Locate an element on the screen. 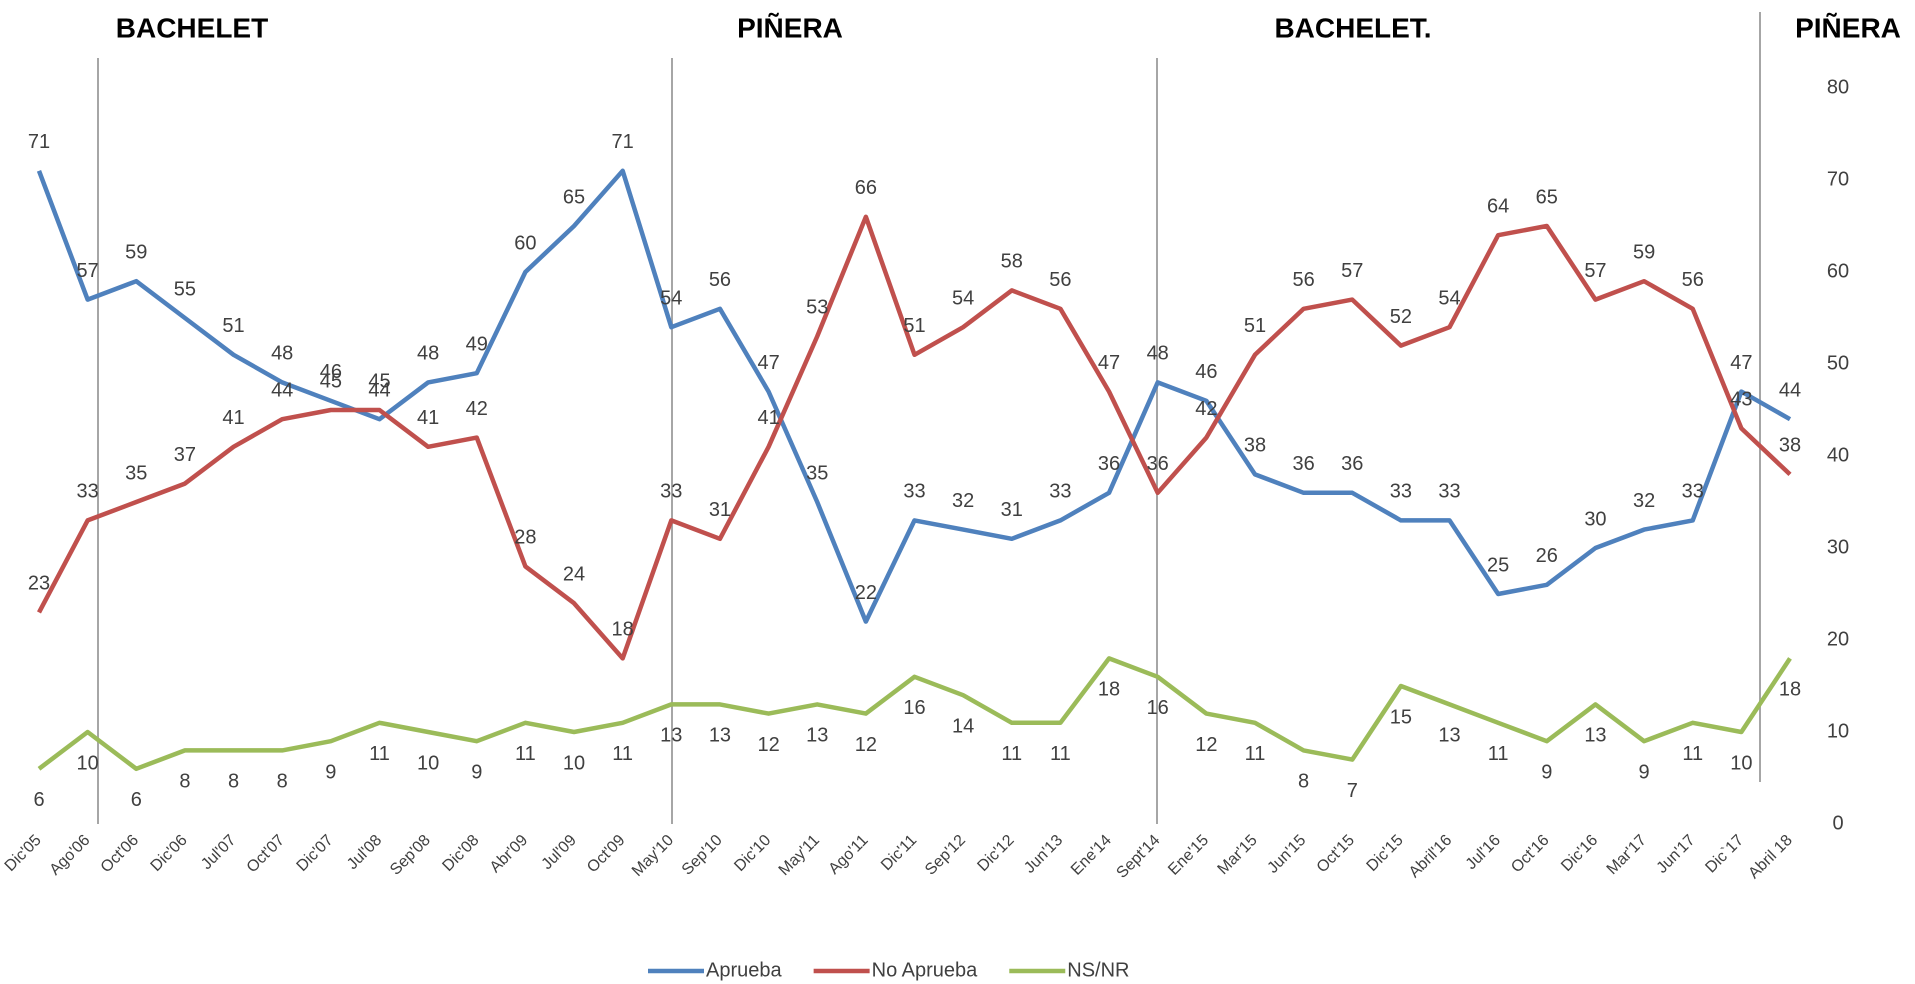  data-label: 53 is located at coordinates (817, 308).